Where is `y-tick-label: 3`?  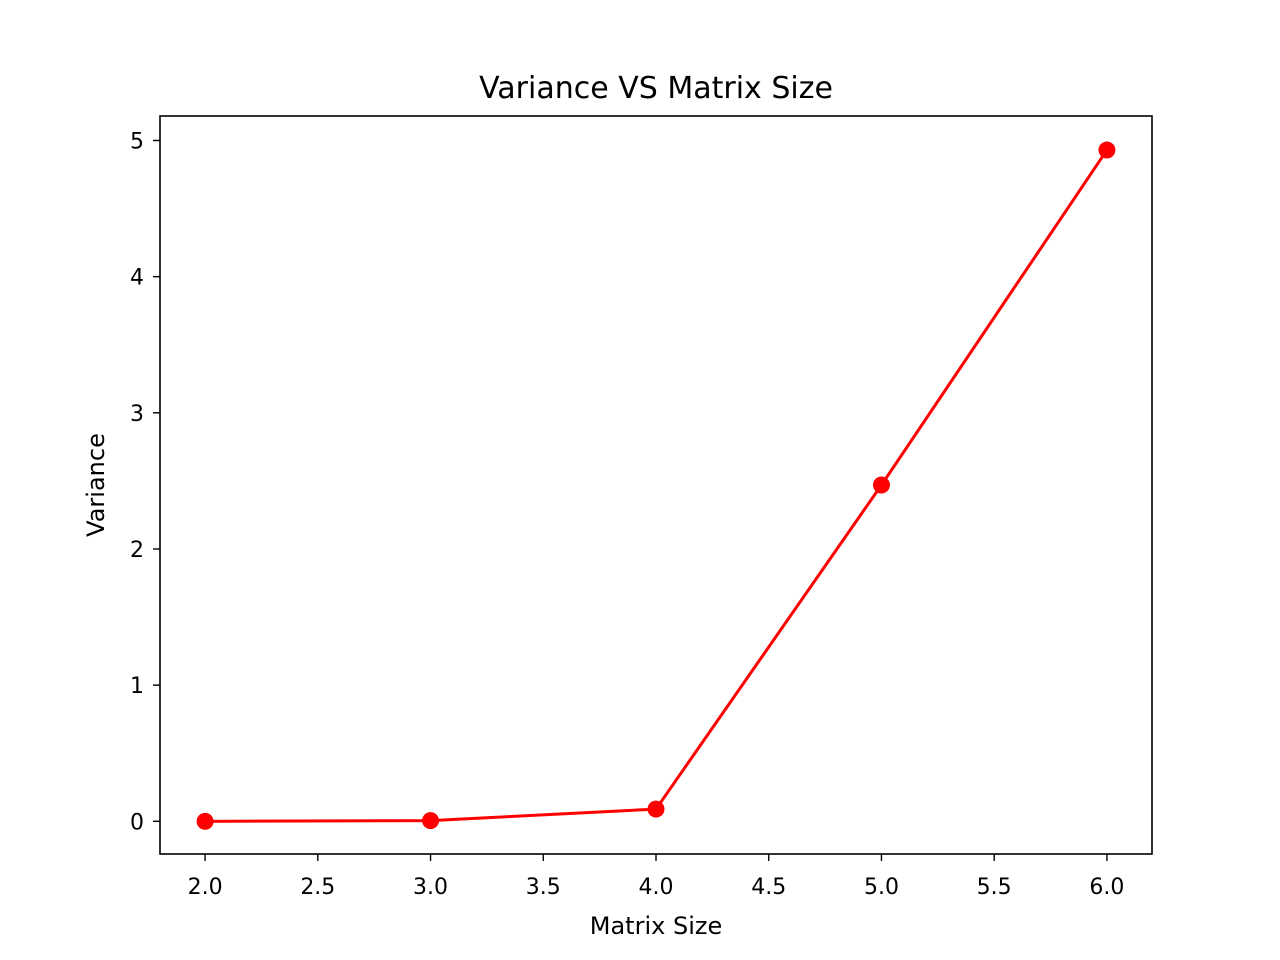 y-tick-label: 3 is located at coordinates (137, 414).